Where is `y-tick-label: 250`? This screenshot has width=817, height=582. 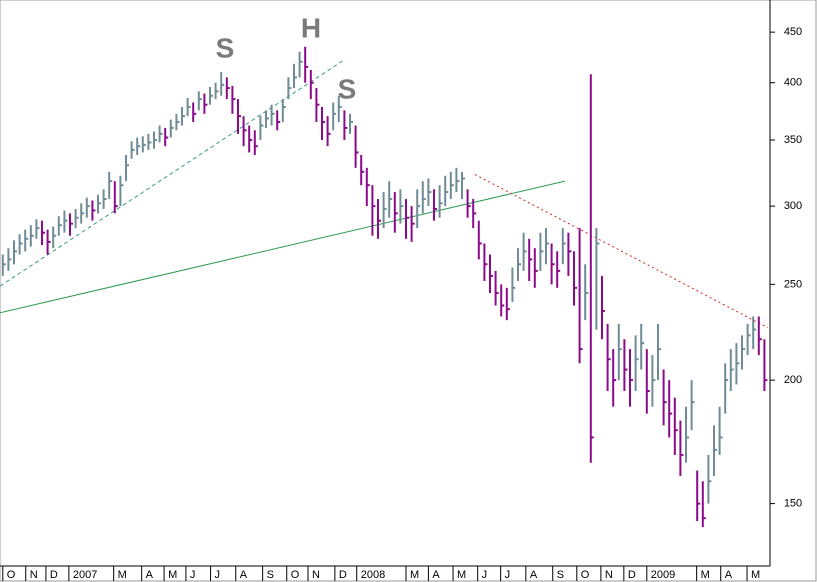 y-tick-label: 250 is located at coordinates (793, 284).